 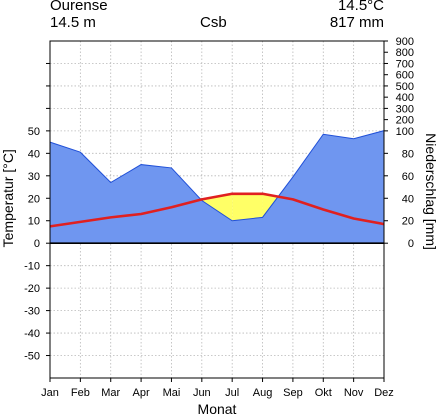 I want to click on right-tick-label: 60, so click(x=408, y=177).